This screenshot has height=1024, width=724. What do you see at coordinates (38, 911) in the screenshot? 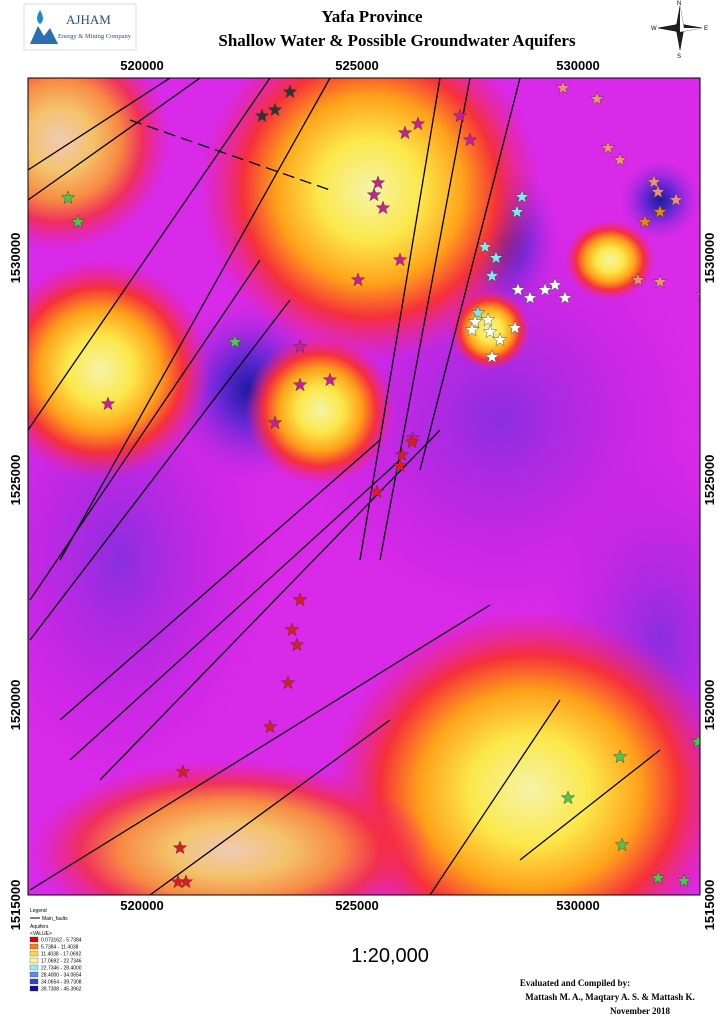
I see `legend-title: Legend` at bounding box center [38, 911].